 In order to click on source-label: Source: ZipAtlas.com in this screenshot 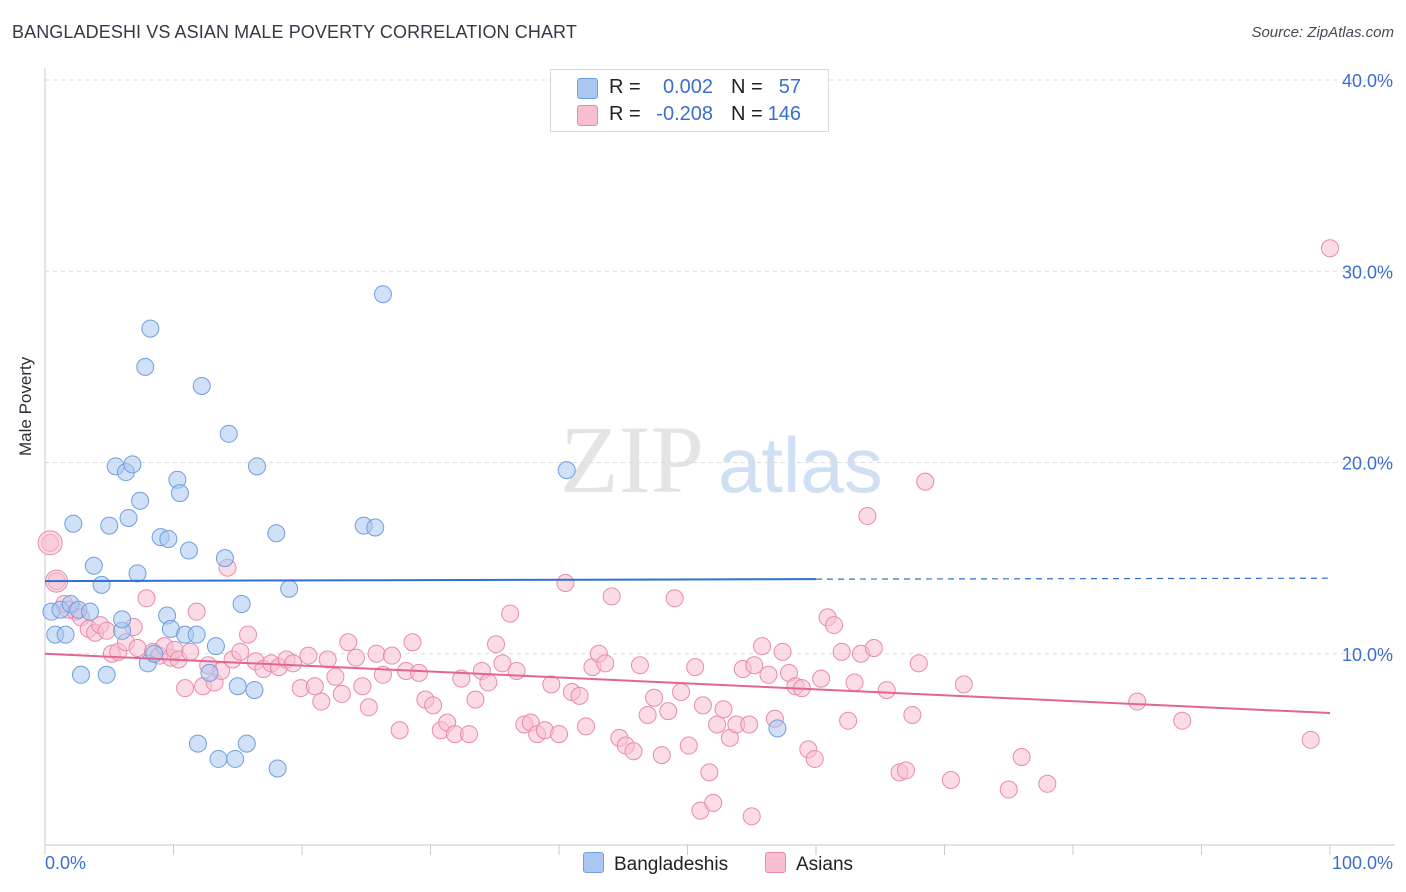, I will do `click(1322, 32)`.